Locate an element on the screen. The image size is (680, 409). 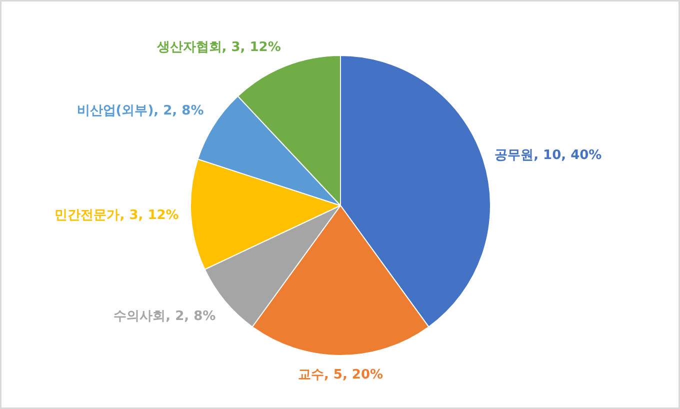
slice-label: 민간전문가, 3, 12% is located at coordinates (116, 216).